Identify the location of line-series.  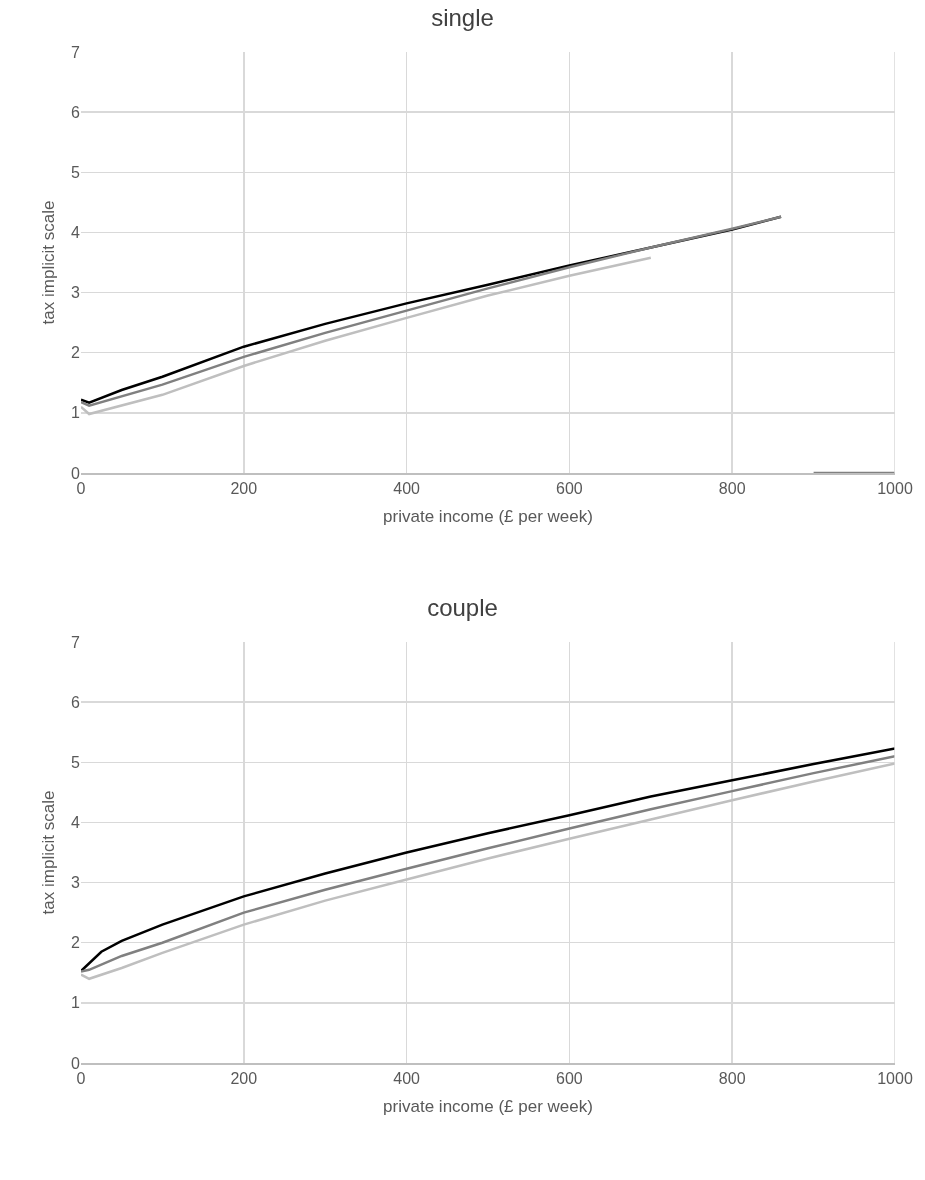
(367, 336).